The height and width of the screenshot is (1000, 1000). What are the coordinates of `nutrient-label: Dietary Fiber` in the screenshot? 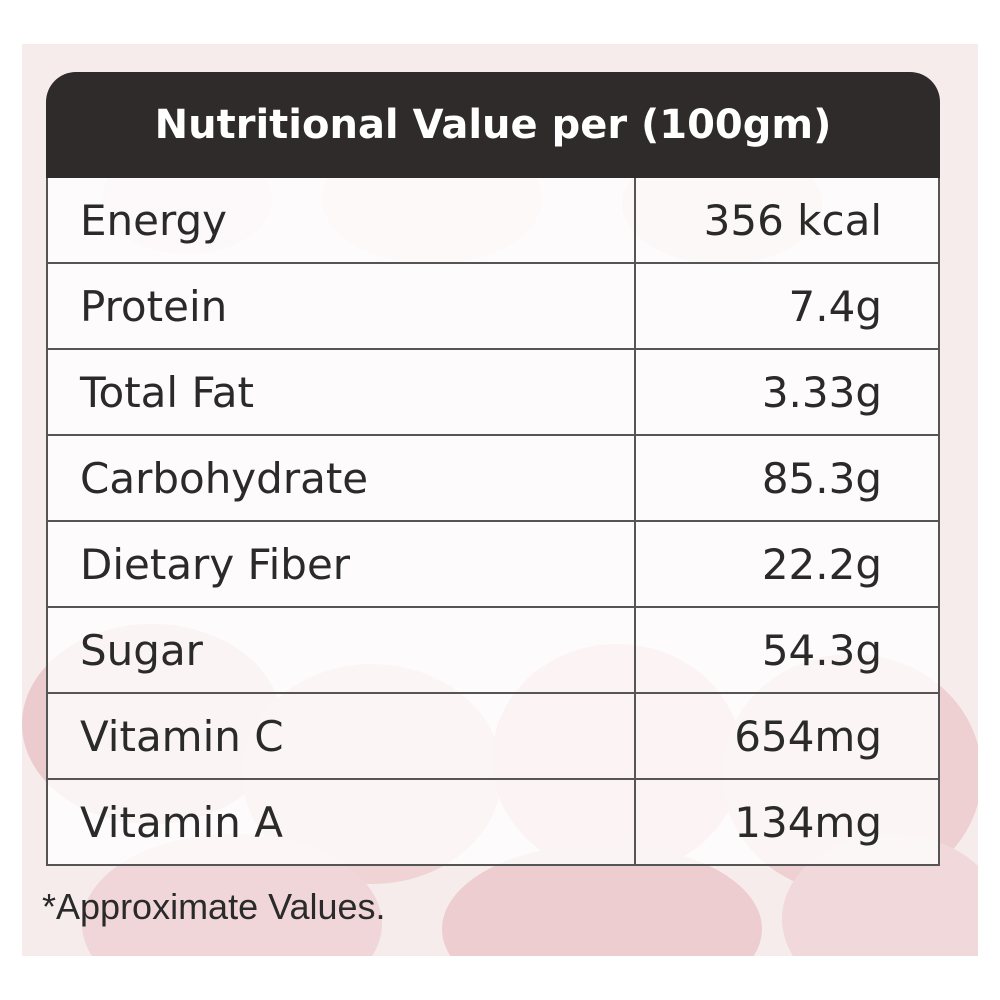 It's located at (342, 564).